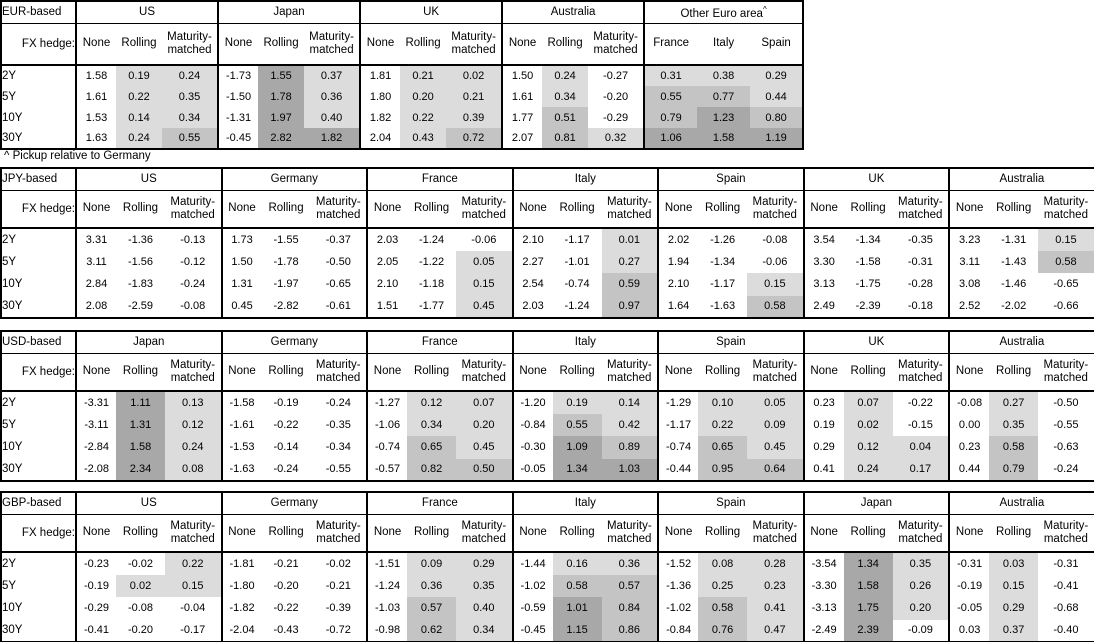  I want to click on value-cell: 2.08, so click(95, 306).